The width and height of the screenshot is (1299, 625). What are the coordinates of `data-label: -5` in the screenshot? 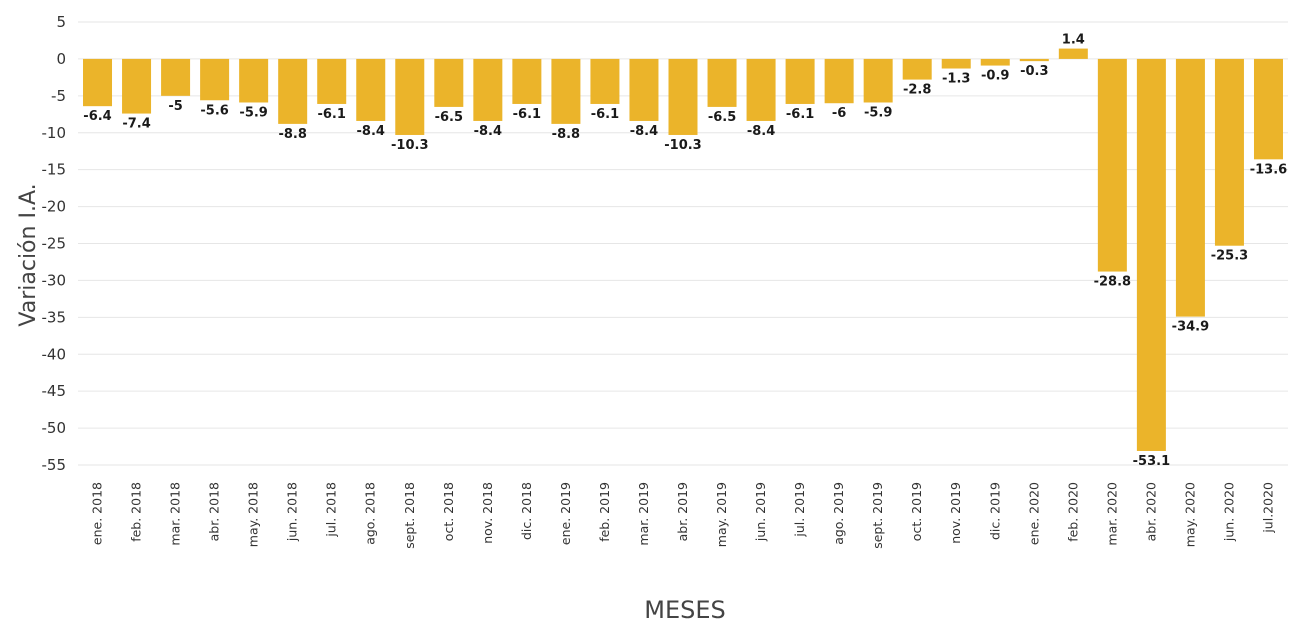 It's located at (175, 106).